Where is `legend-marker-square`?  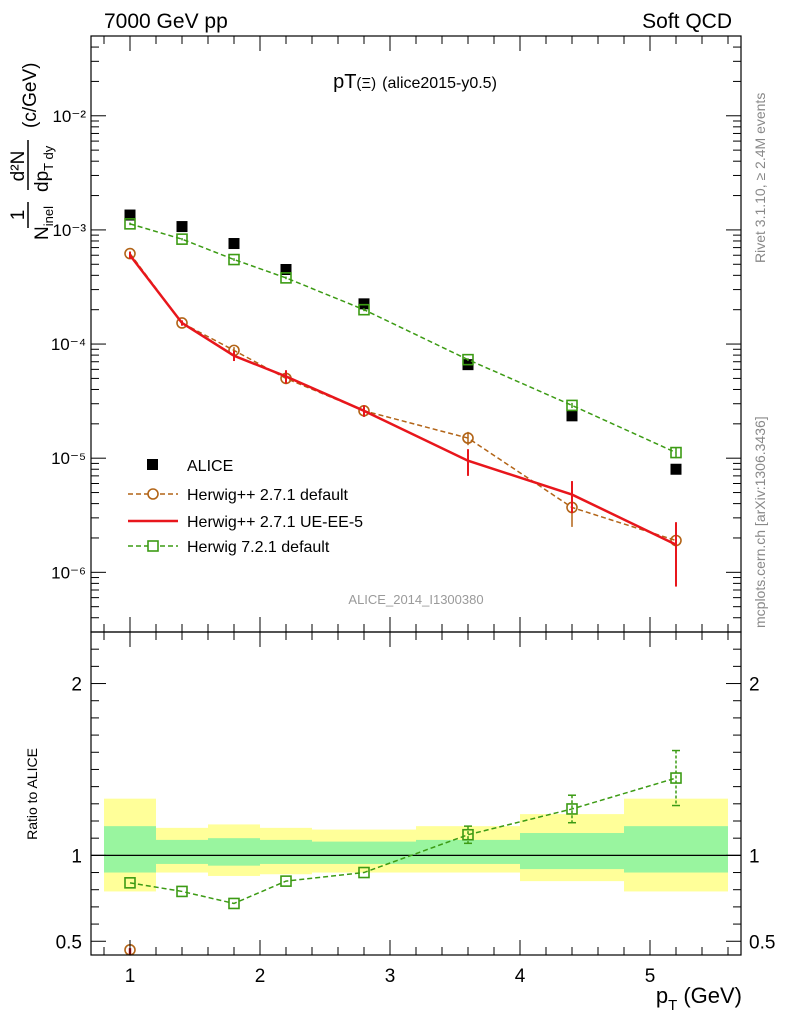 legend-marker-square is located at coordinates (152, 464).